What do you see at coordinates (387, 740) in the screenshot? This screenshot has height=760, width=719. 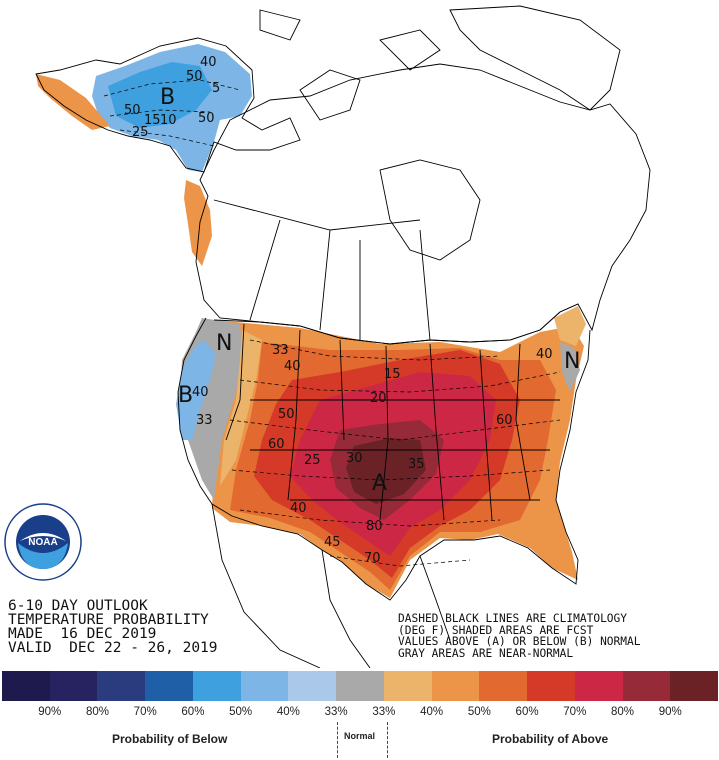 I see `normal-divider-right` at bounding box center [387, 740].